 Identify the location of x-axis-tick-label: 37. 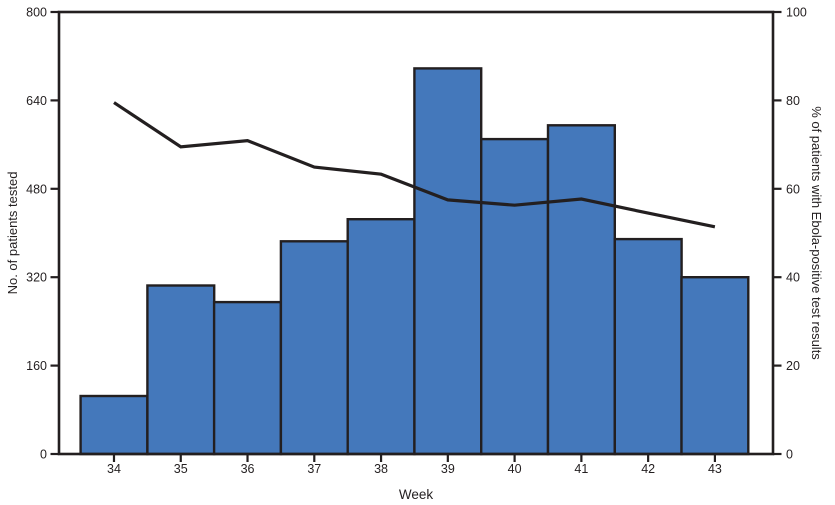
(314, 469).